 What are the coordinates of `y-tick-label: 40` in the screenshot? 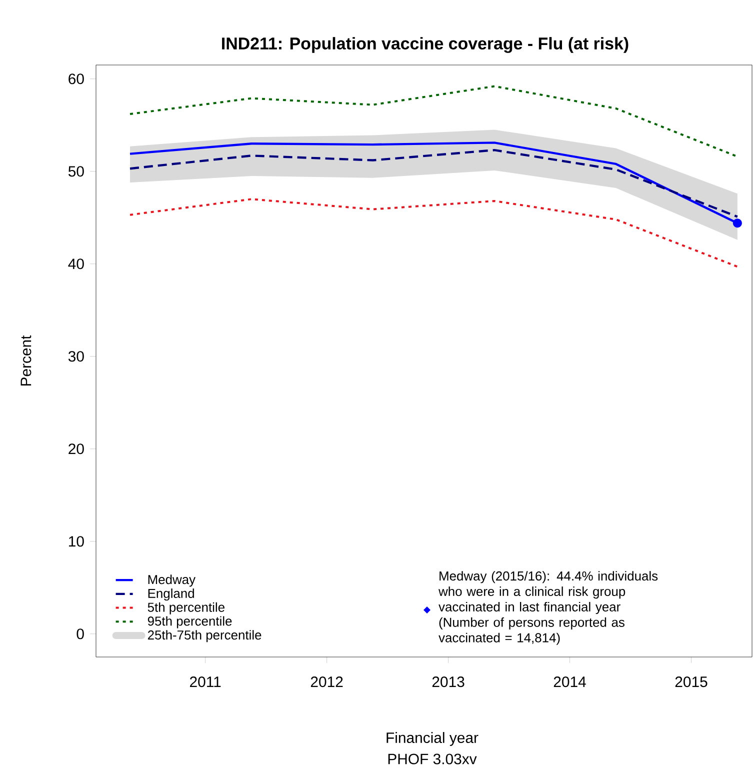 It's located at (76, 264).